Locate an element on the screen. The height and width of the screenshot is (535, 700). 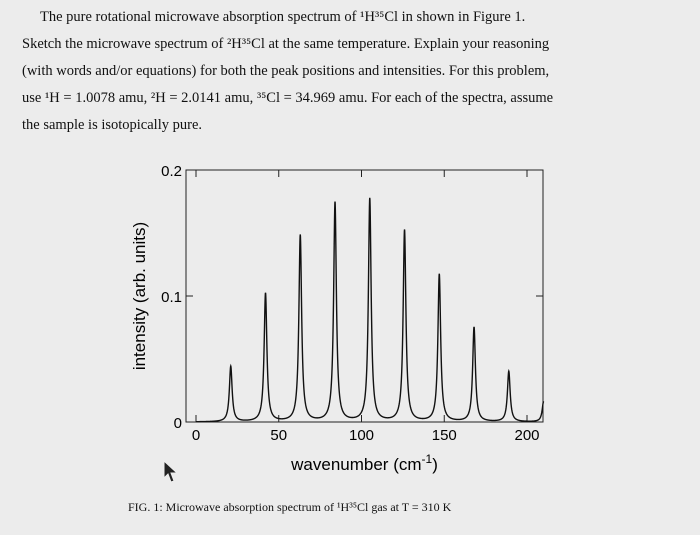
y-tick-label: 0.1 is located at coordinates (171, 297).